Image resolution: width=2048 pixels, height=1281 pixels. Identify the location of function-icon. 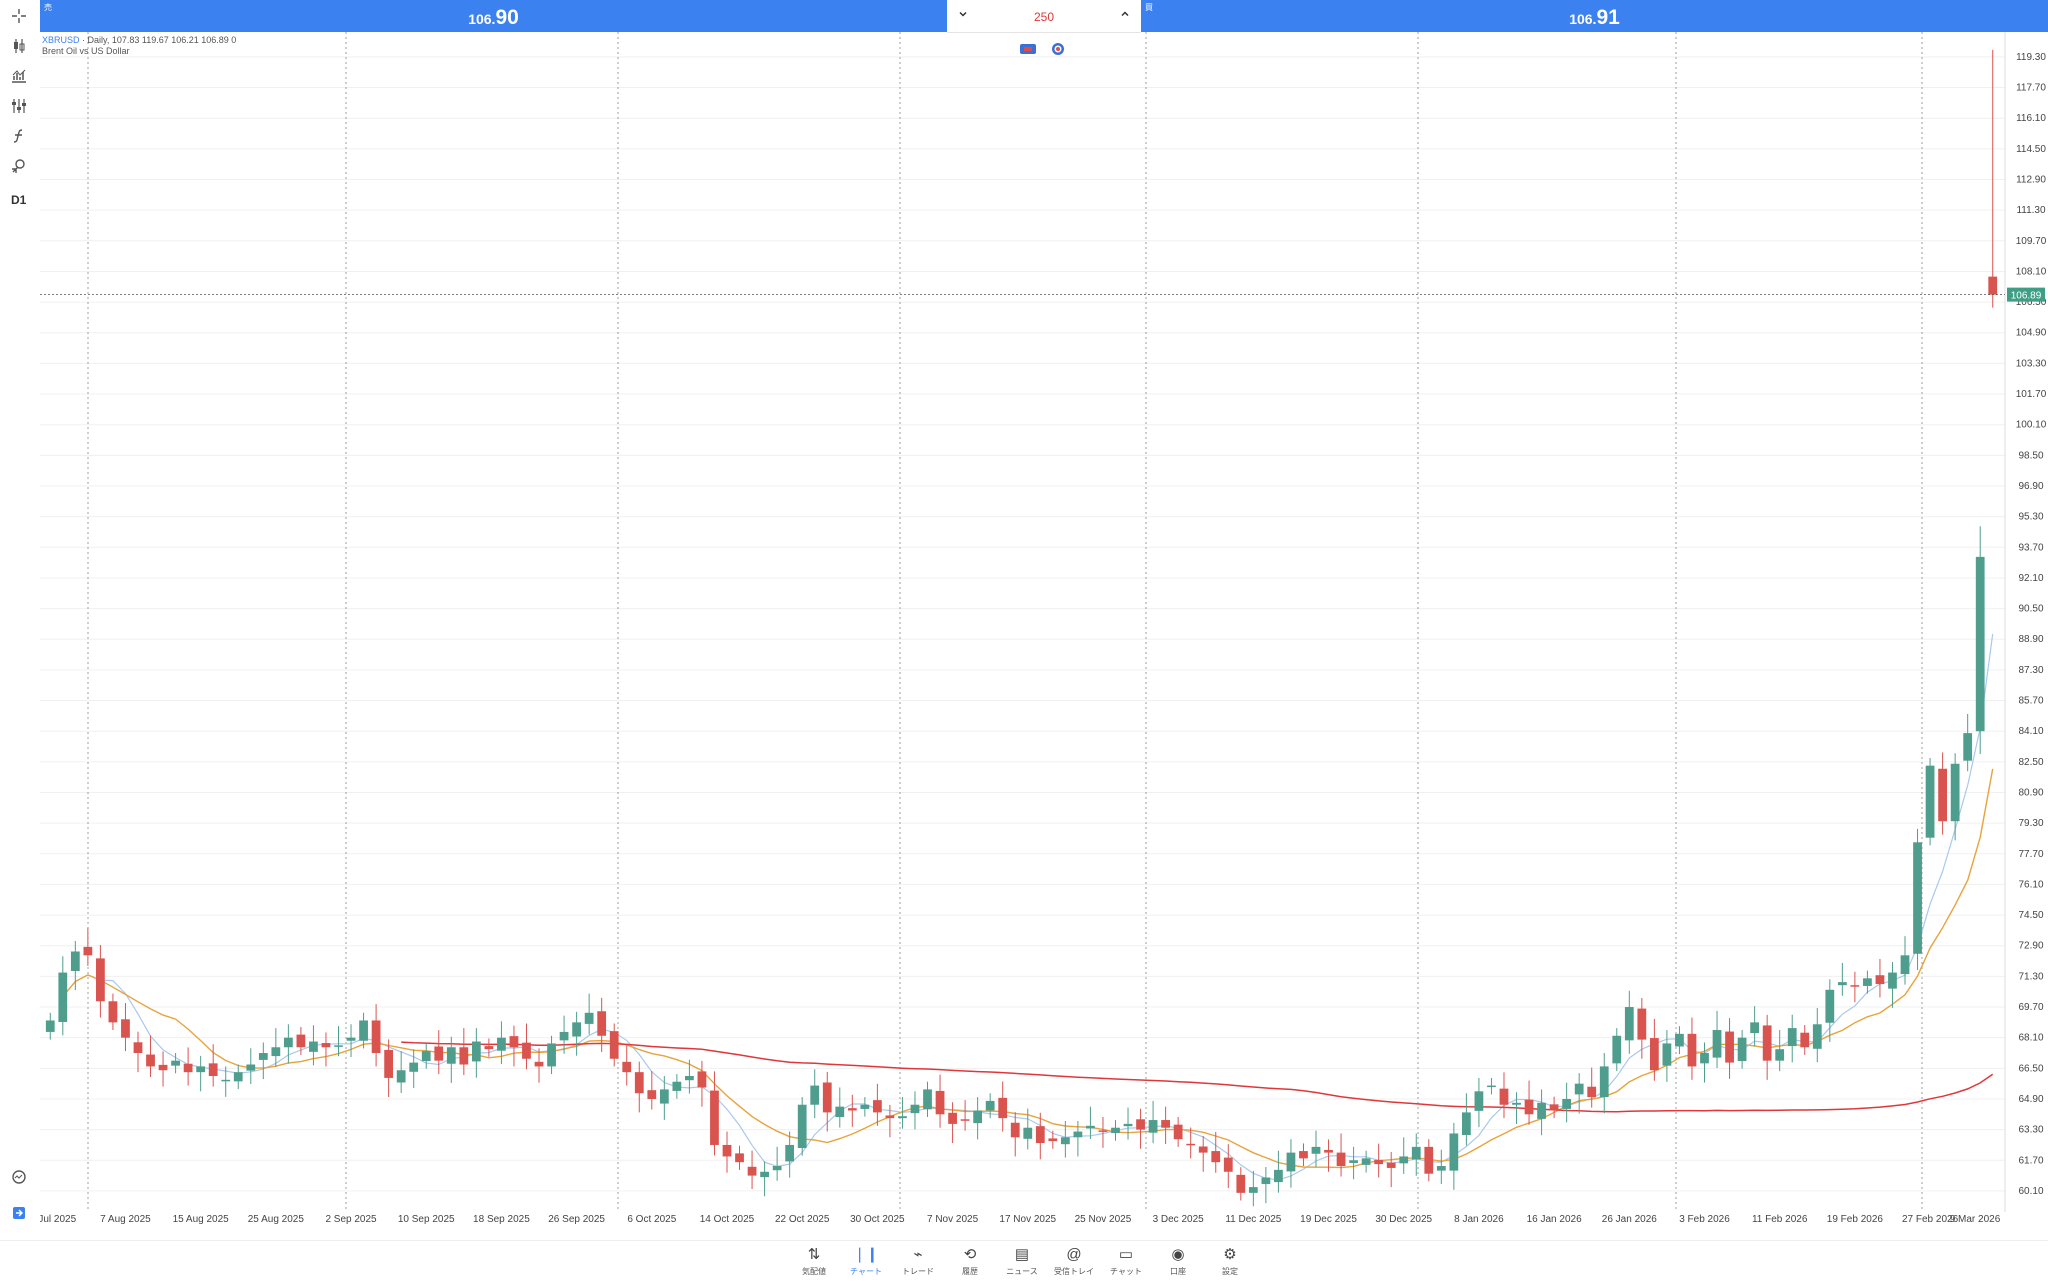
(19, 136).